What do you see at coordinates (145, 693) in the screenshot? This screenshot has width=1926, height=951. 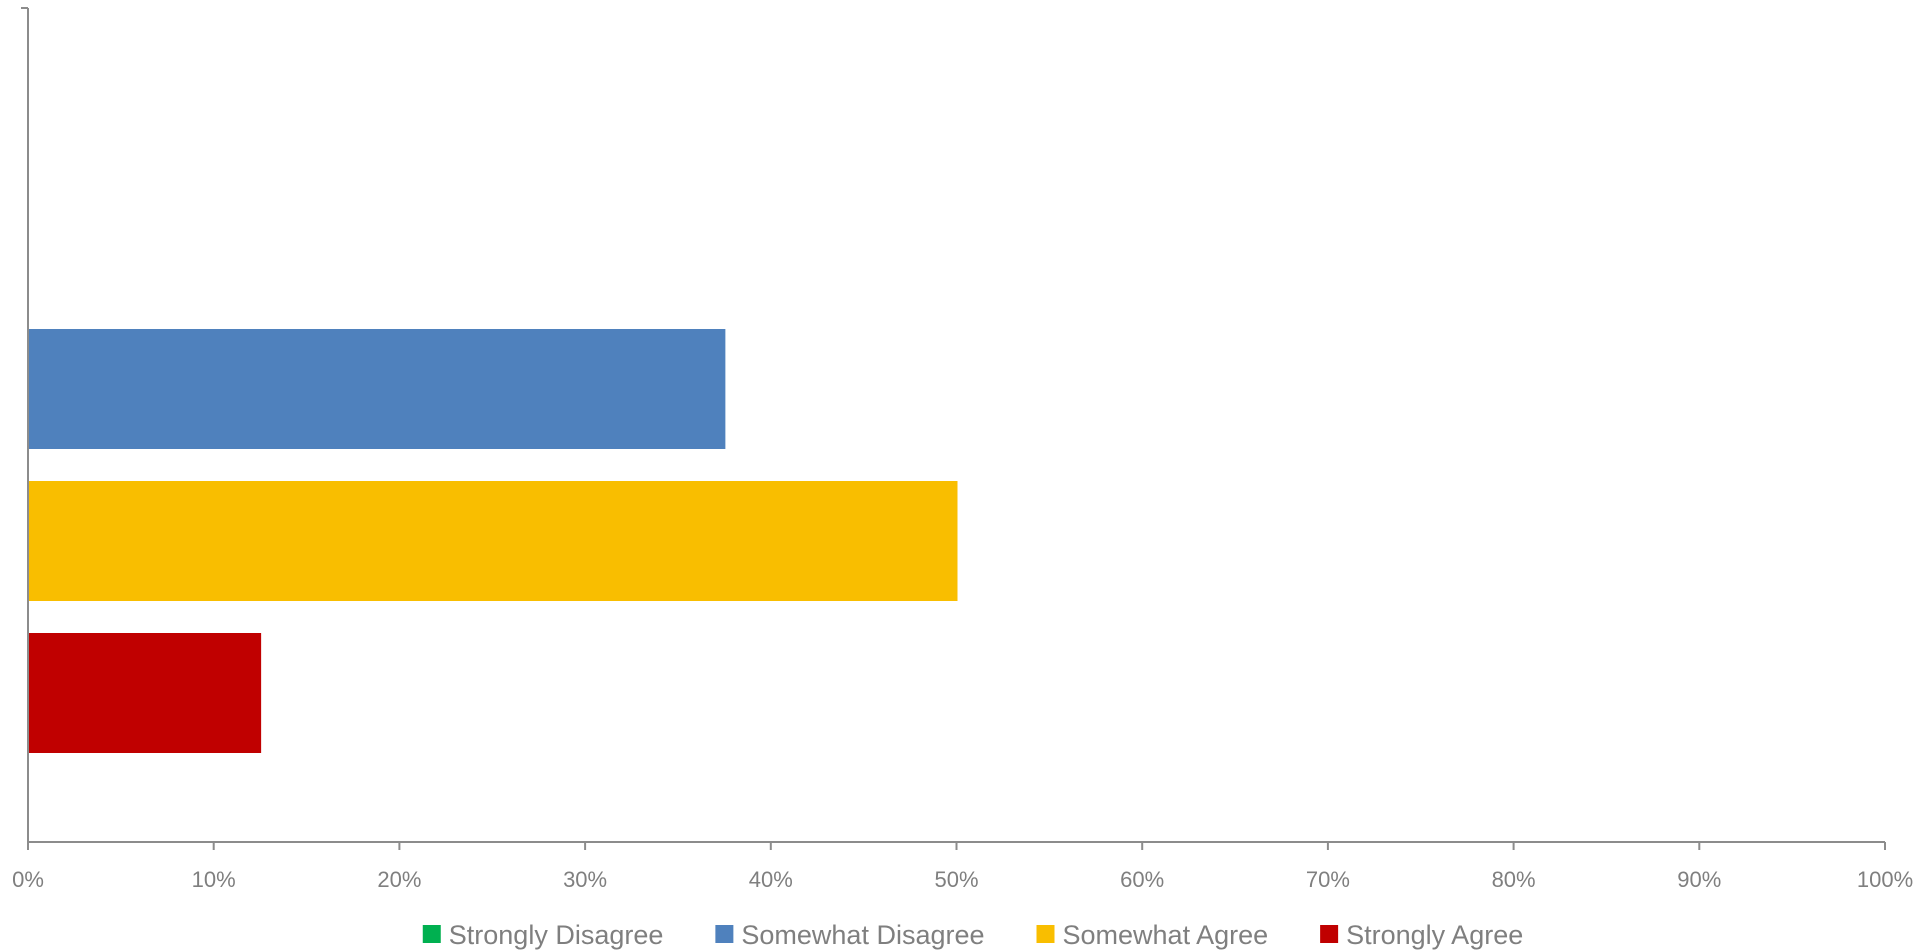 I see `bar-strongly-agree` at bounding box center [145, 693].